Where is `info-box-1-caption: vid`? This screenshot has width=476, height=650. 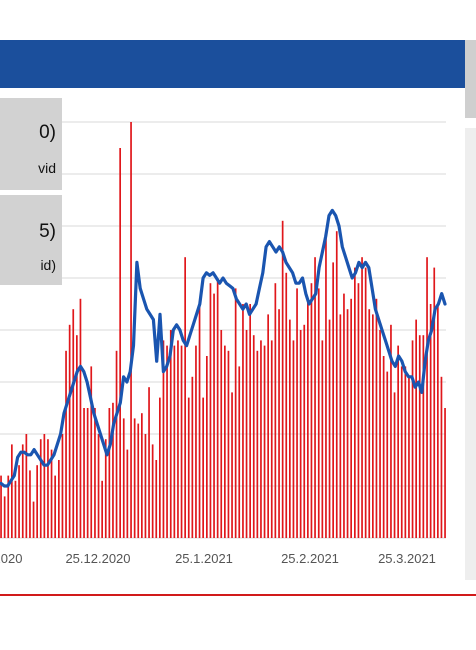
info-box-1-caption: vid is located at coordinates (47, 168).